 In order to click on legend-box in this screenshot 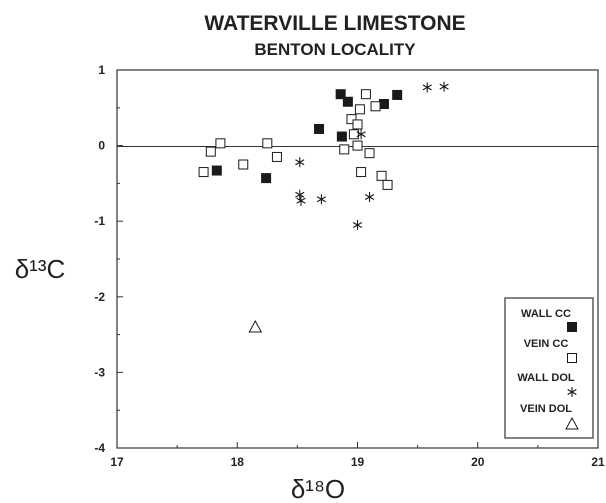, I will do `click(549, 368)`.